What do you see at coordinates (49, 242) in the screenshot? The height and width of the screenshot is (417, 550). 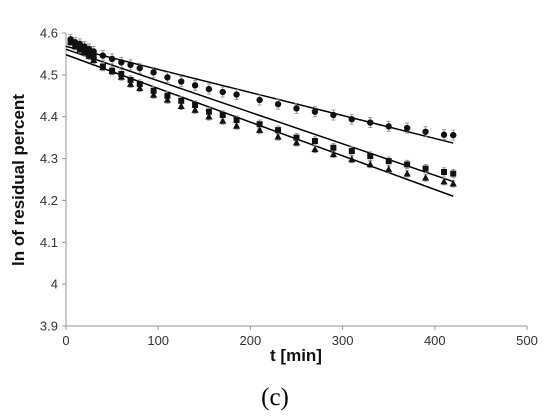 I see `y-tick-label: 4.1` at bounding box center [49, 242].